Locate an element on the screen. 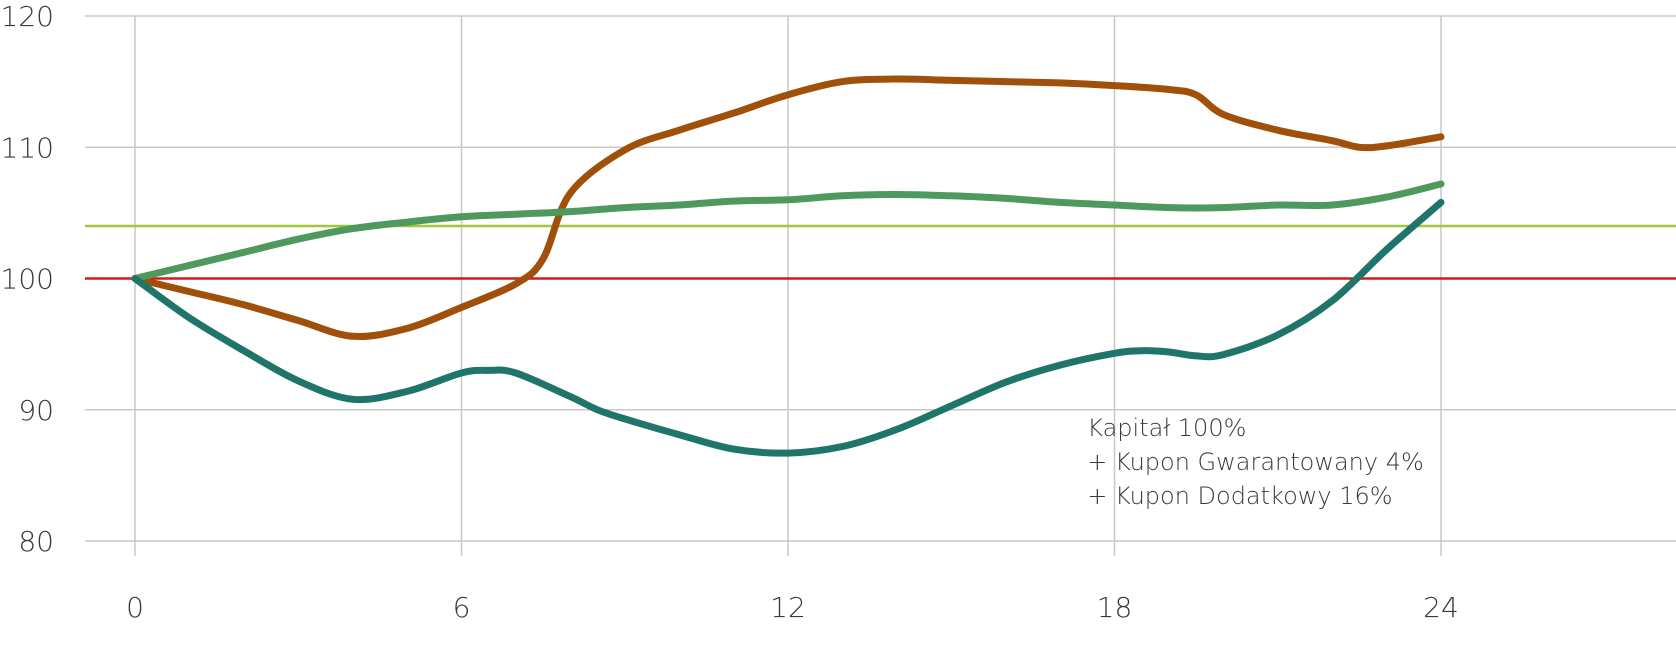 The image size is (1676, 659). y-tick-label-90: 90 is located at coordinates (36, 410).